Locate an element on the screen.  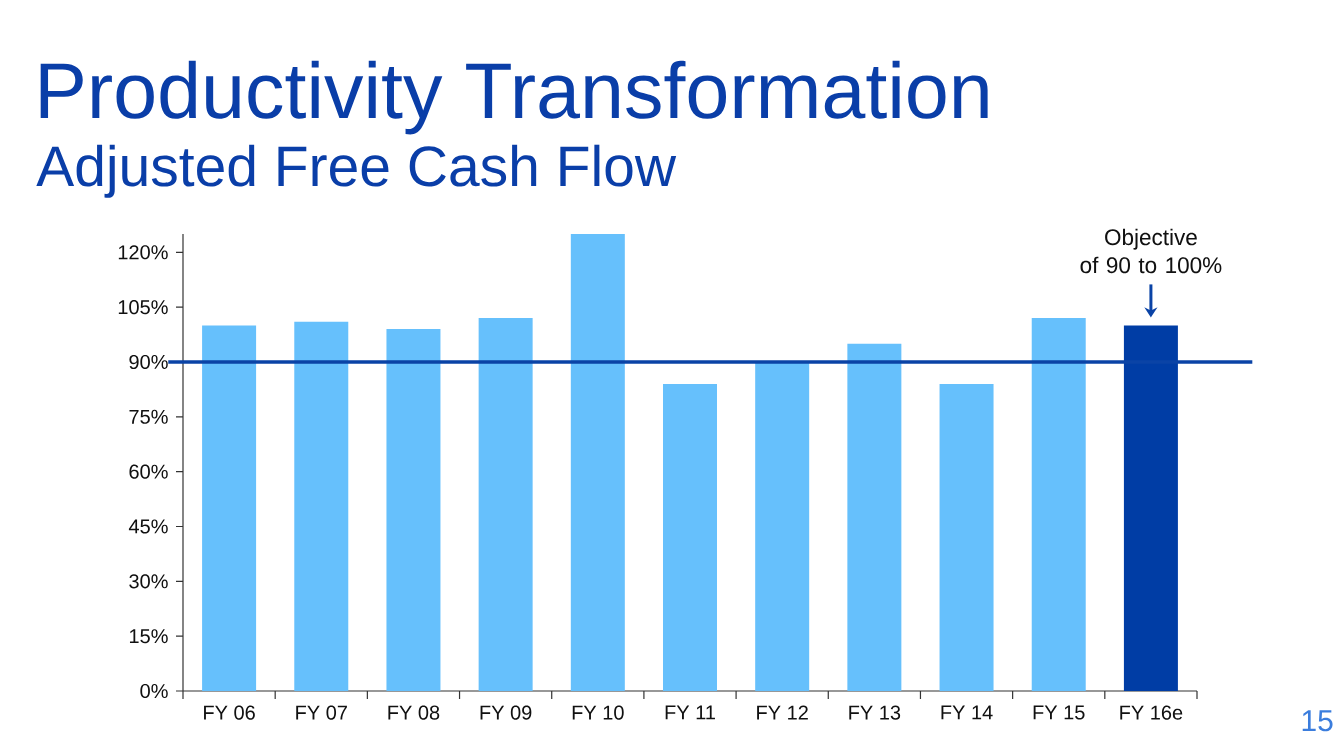
y-tick-label: 105% is located at coordinates (143, 307).